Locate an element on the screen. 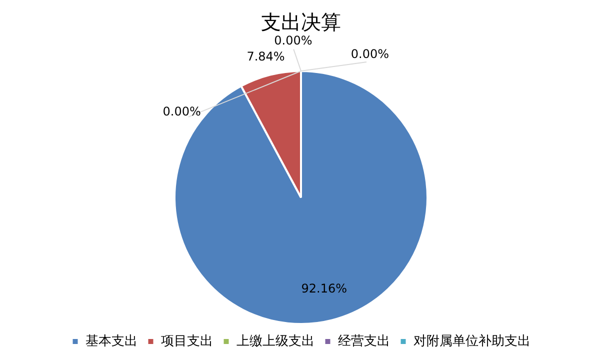 This screenshot has width=602, height=362. legend-label: 经营支出 is located at coordinates (364, 341).